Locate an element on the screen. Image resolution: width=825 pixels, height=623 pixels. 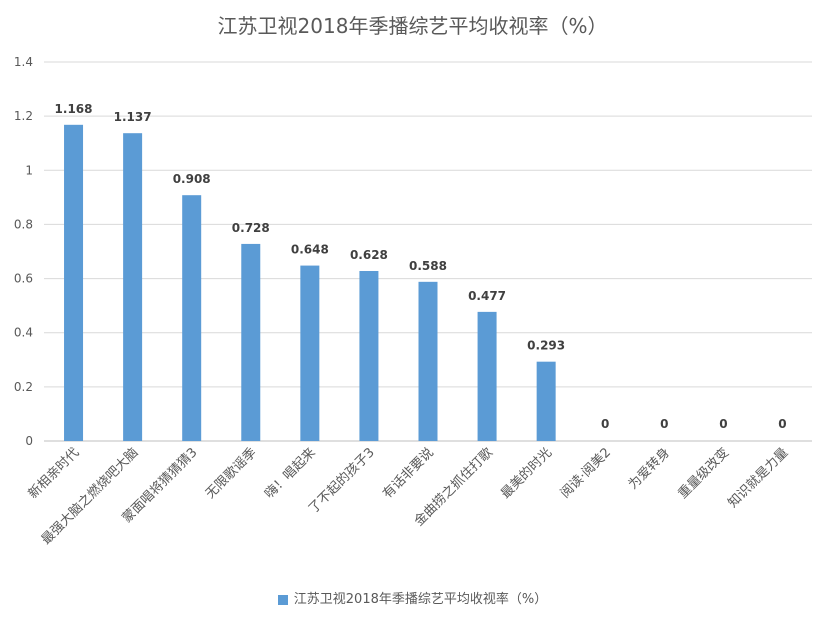
data-label: 0.477 is located at coordinates (487, 296).